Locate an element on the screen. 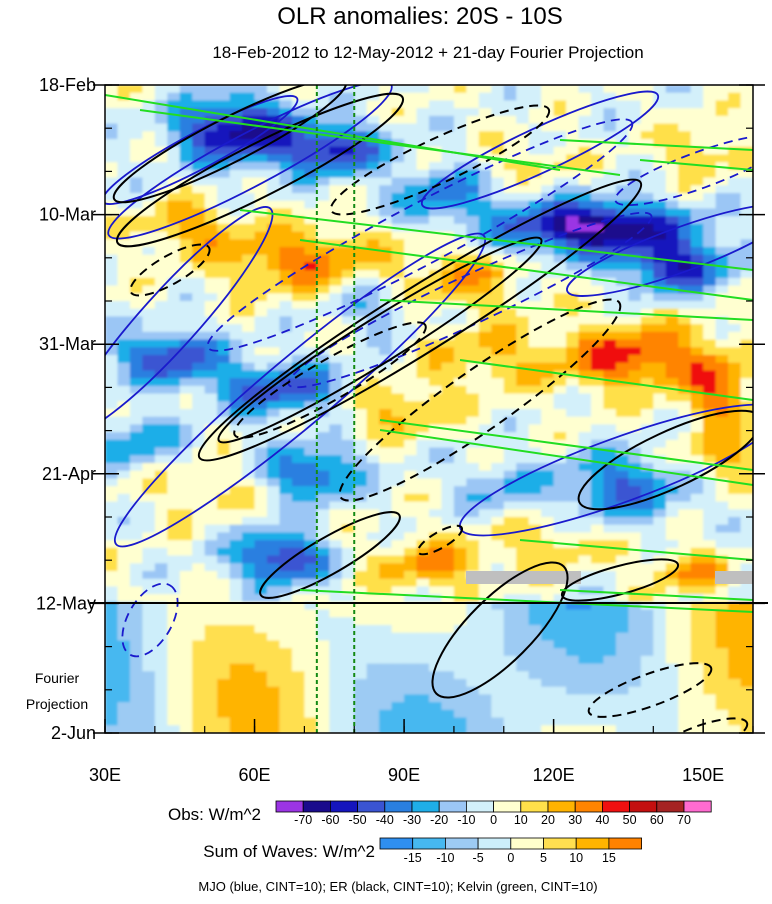 The width and height of the screenshot is (772, 904). colorbar-level-label: -10 is located at coordinates (466, 820).